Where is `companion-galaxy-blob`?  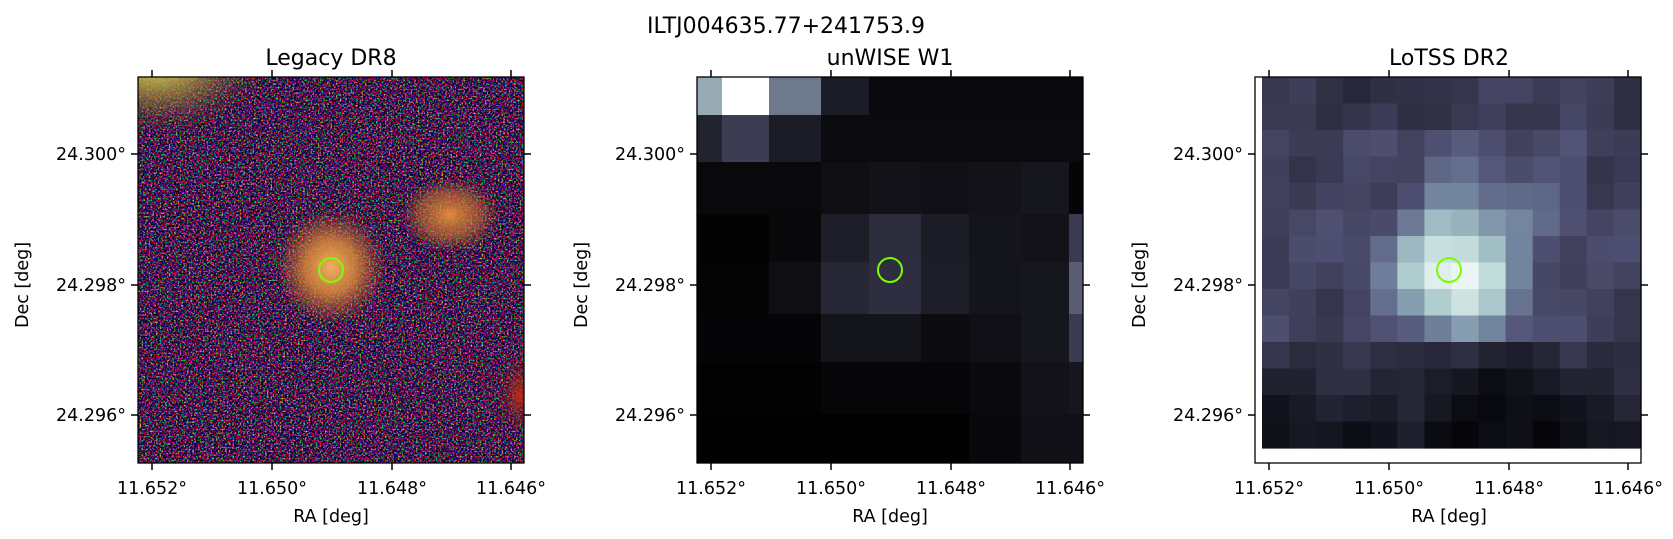 companion-galaxy-blob is located at coordinates (450, 215).